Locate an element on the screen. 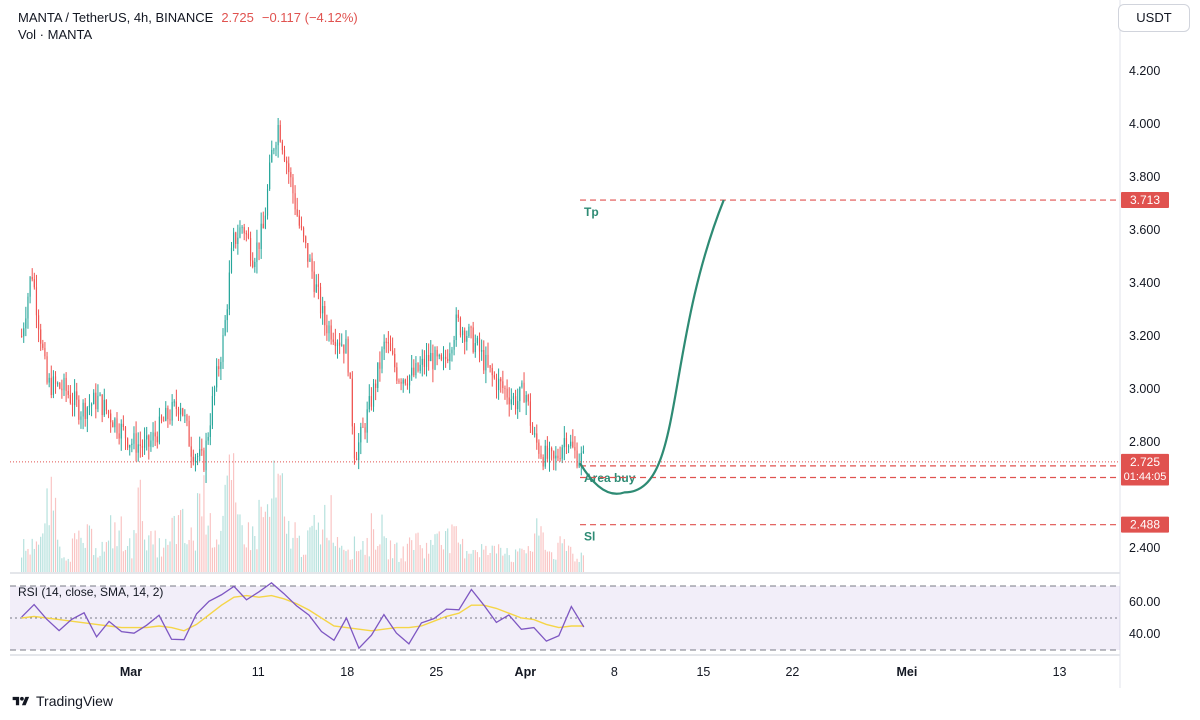 The height and width of the screenshot is (720, 1200). volume-legend: Vol · MANTA is located at coordinates (55, 34).